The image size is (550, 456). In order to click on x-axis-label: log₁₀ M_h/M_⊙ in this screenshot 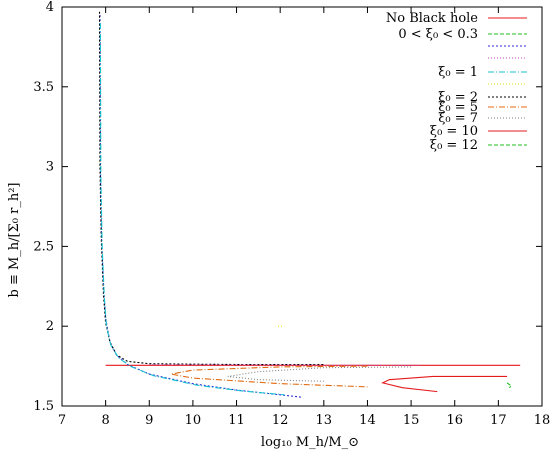, I will do `click(310, 442)`.